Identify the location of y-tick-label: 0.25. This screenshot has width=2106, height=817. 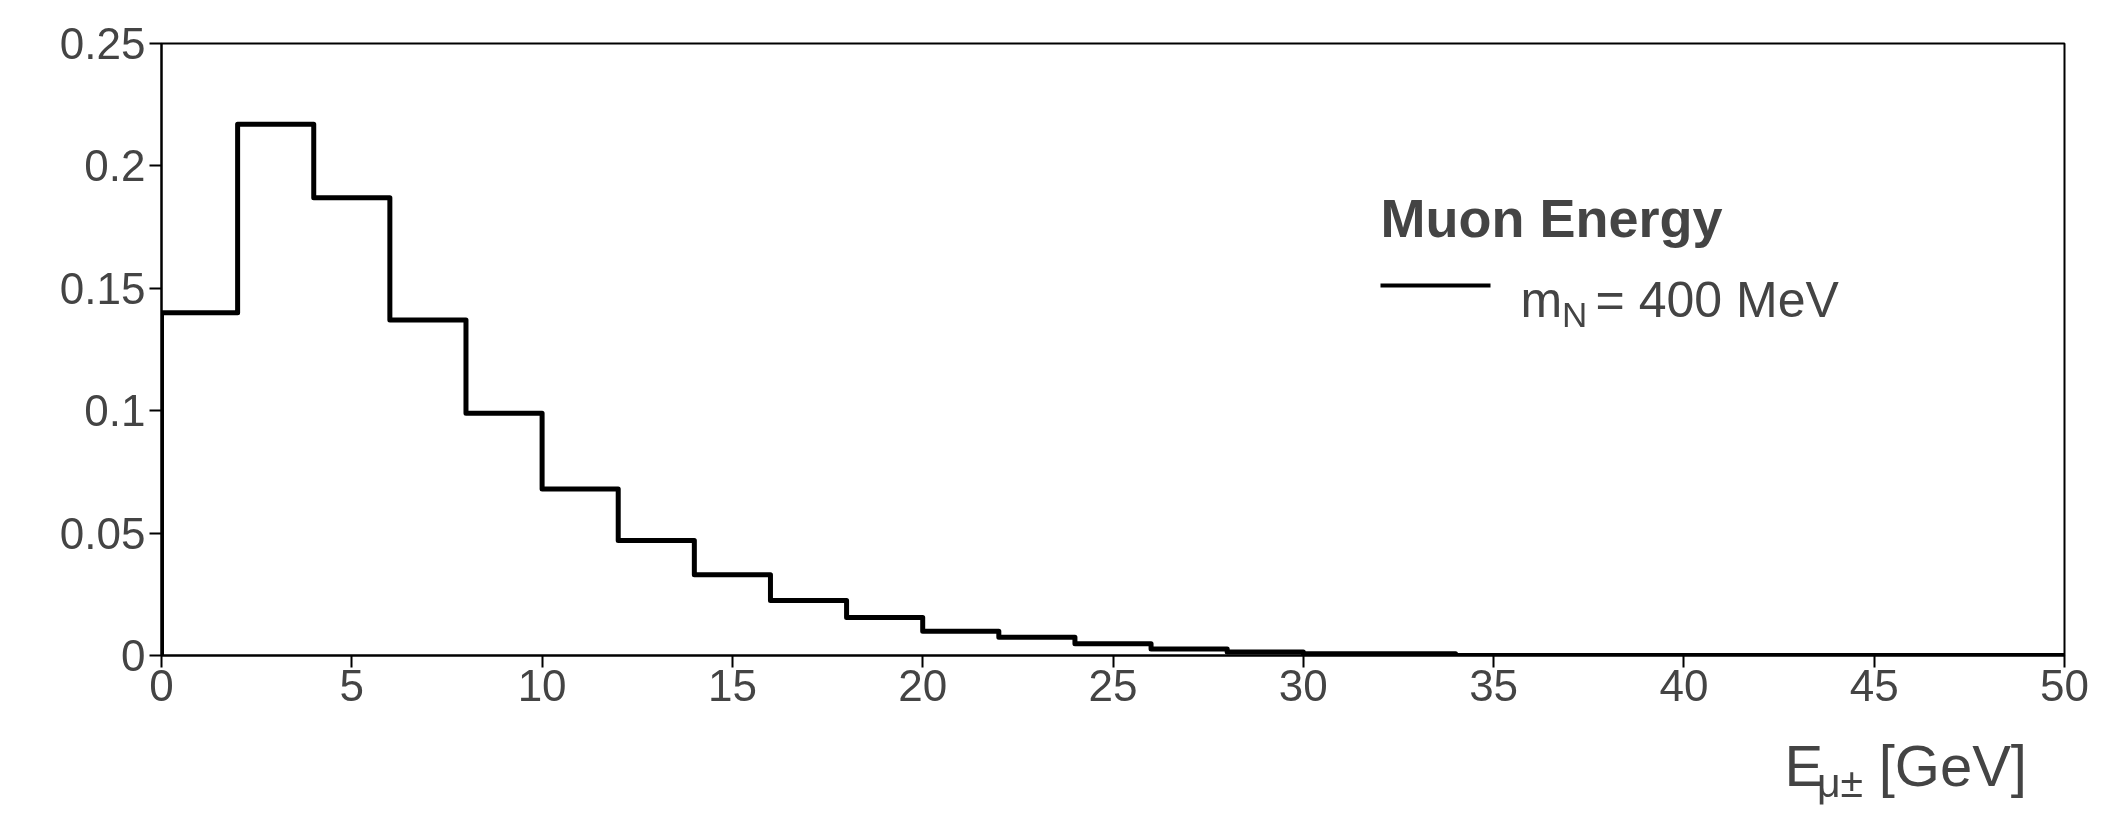
(102, 43).